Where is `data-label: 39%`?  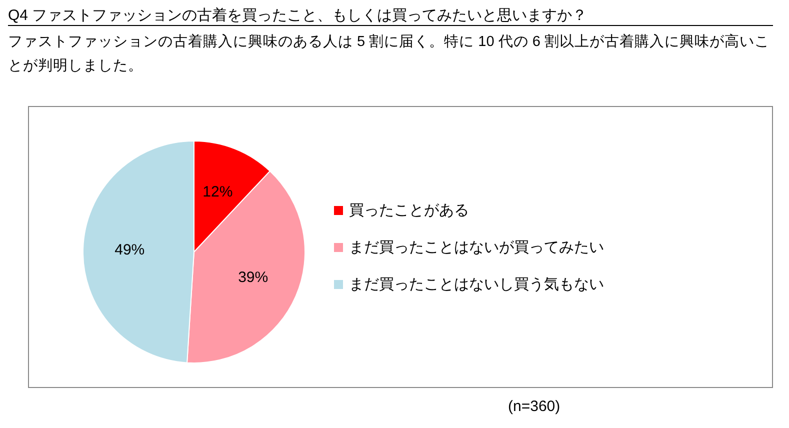 data-label: 39% is located at coordinates (253, 277).